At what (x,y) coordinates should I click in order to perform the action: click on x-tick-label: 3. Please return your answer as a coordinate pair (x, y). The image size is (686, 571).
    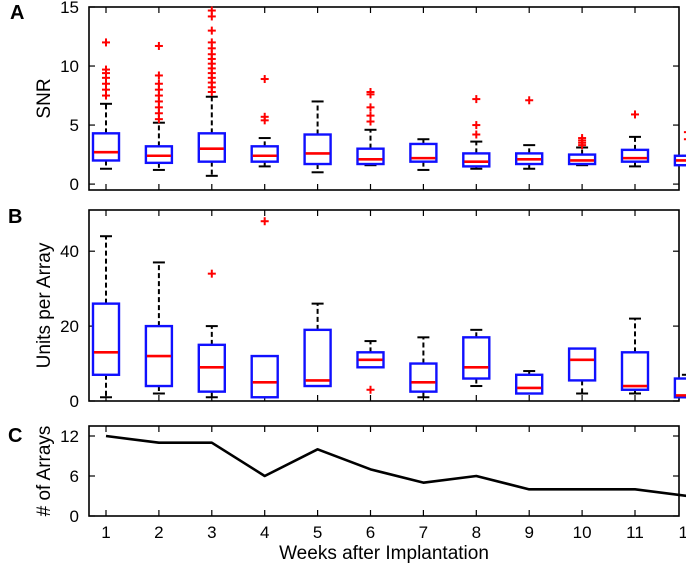
    Looking at the image, I should click on (211, 532).